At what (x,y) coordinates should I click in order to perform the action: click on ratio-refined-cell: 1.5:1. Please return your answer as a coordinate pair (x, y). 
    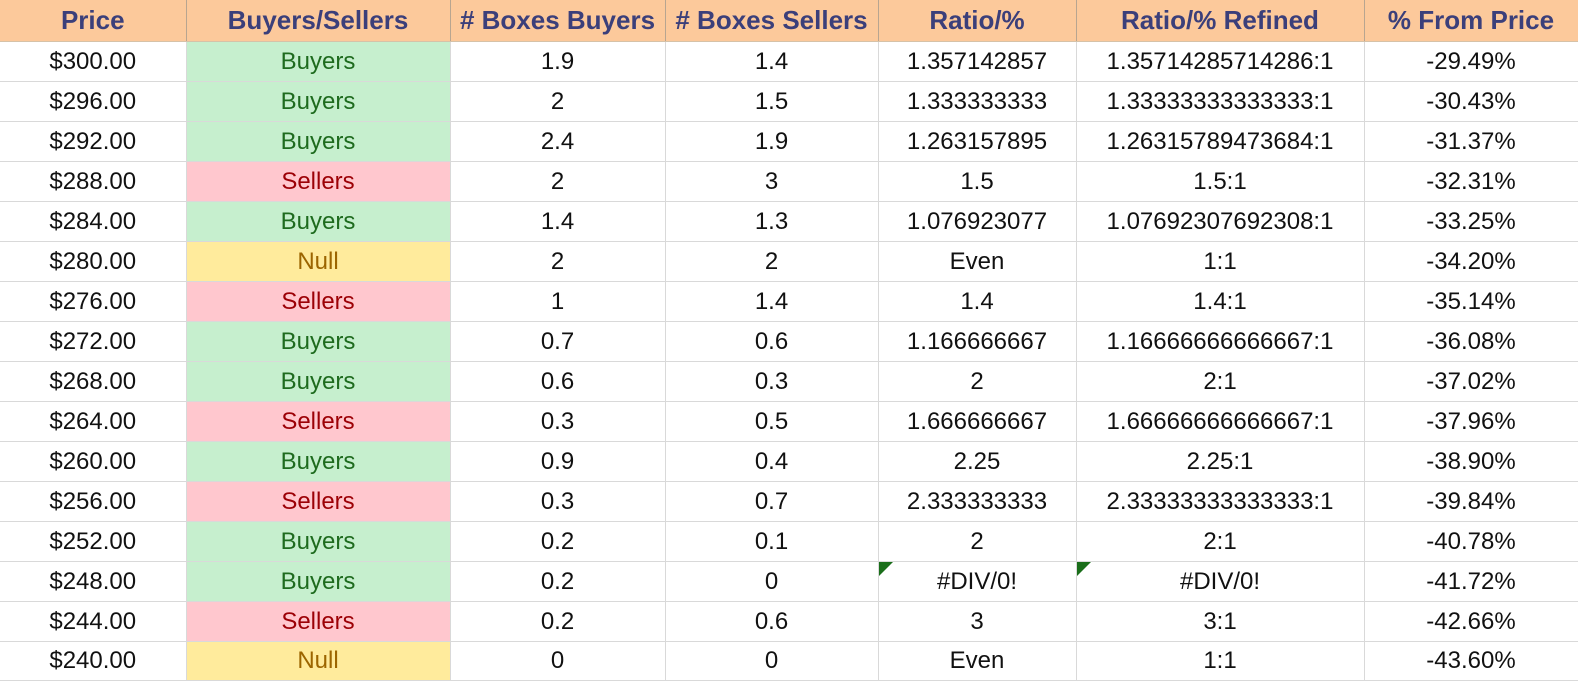
    Looking at the image, I should click on (1220, 181).